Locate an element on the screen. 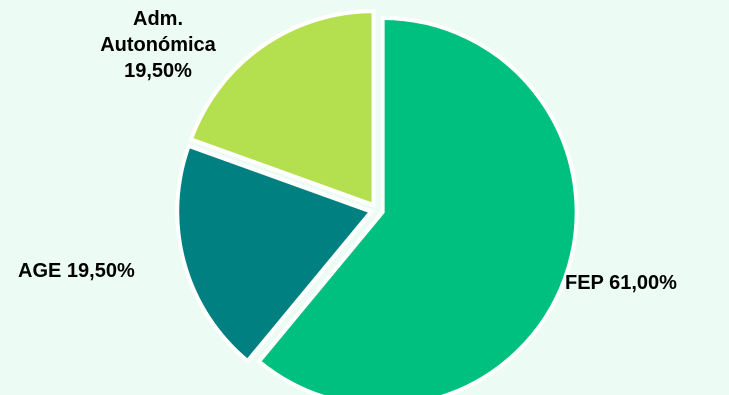  slice-label-age: AGE 19,50% is located at coordinates (76, 271).